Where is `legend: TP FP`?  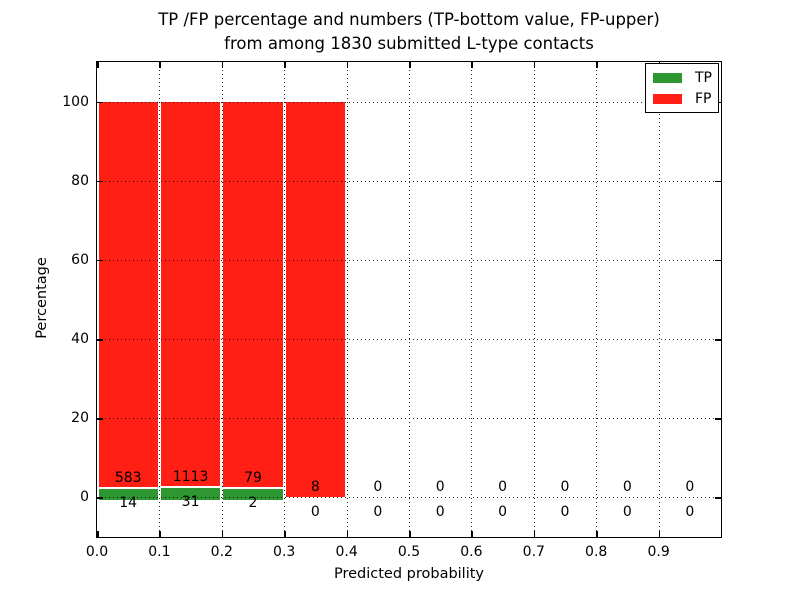 legend: TP FP is located at coordinates (682, 88).